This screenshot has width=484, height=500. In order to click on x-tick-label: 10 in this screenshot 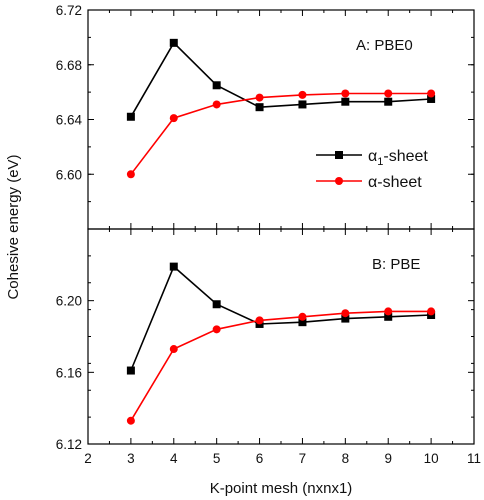, I will do `click(431, 458)`.